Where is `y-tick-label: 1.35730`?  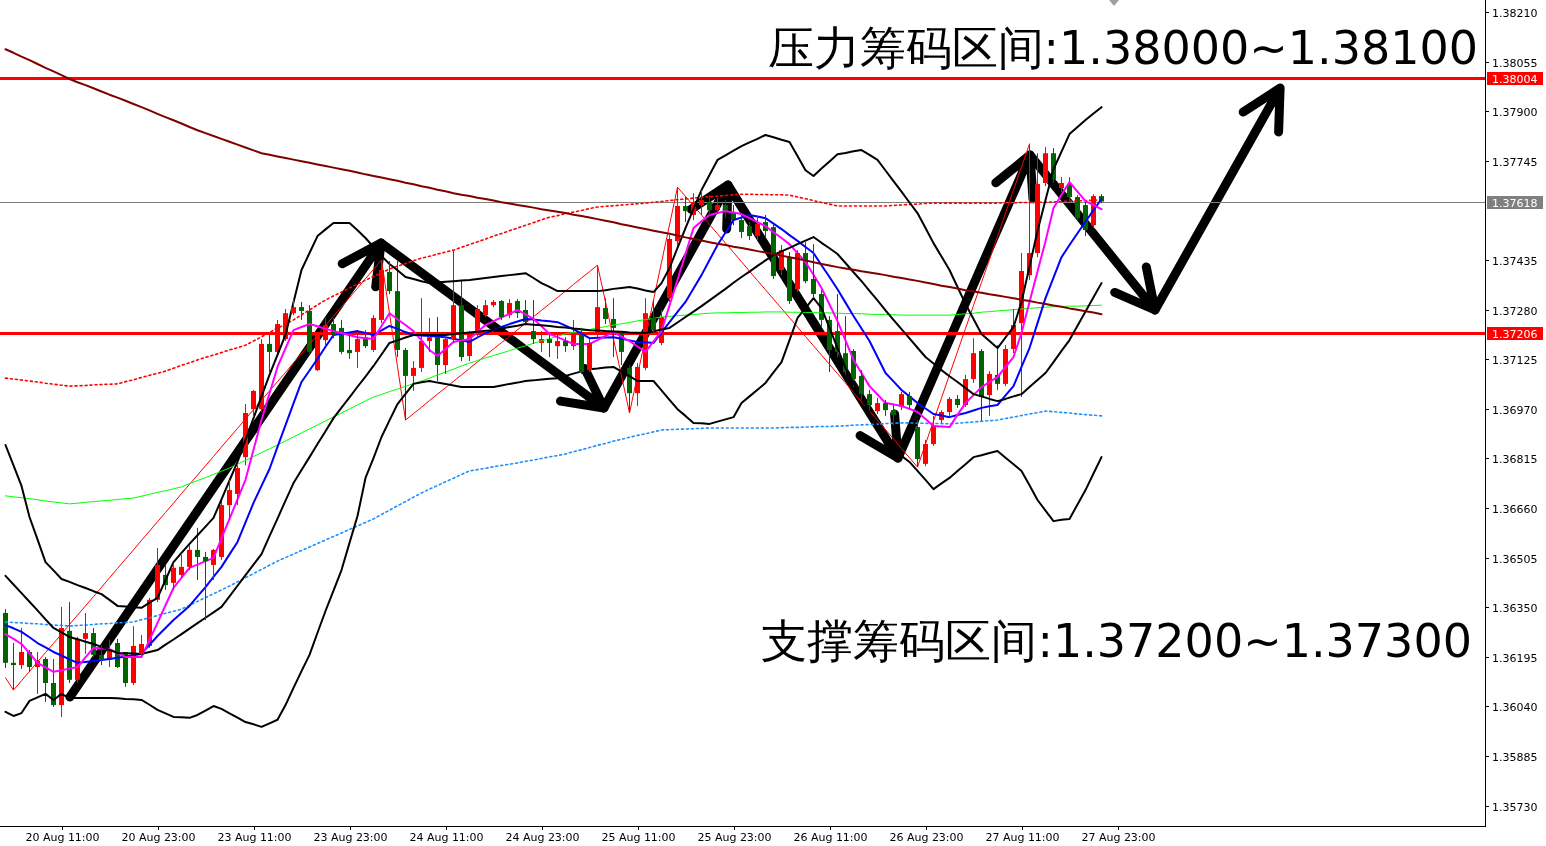 y-tick-label: 1.35730 is located at coordinates (1515, 807).